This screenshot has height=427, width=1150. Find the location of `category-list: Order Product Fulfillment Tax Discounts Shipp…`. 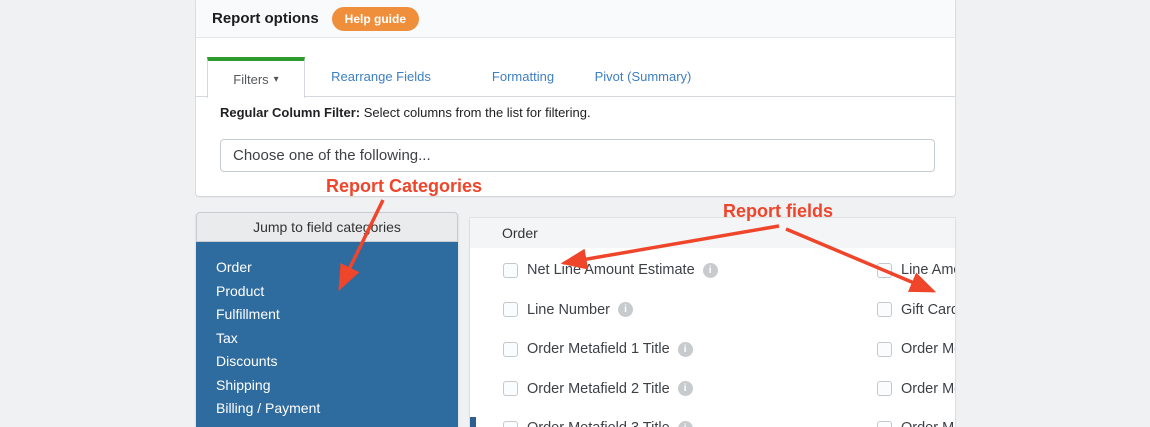

category-list: Order Product Fulfillment Tax Discounts Shipp… is located at coordinates (327, 334).